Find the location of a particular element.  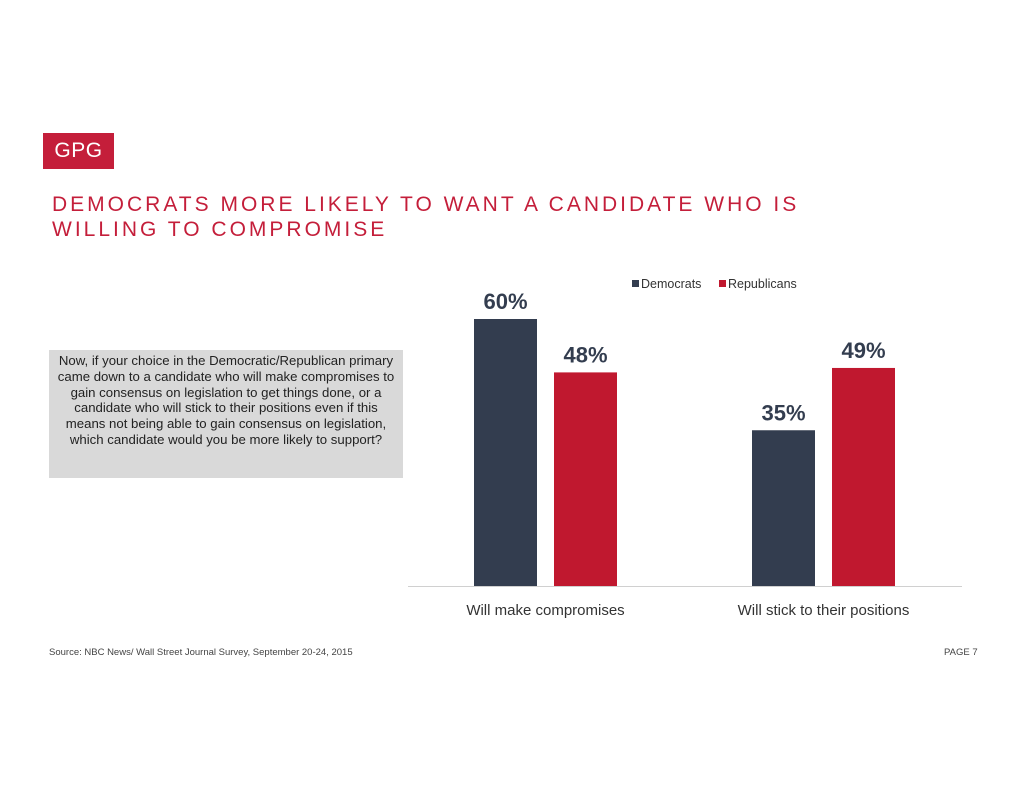

chart-data-labels: 60% 48% 35% 49% is located at coordinates (684, 357).